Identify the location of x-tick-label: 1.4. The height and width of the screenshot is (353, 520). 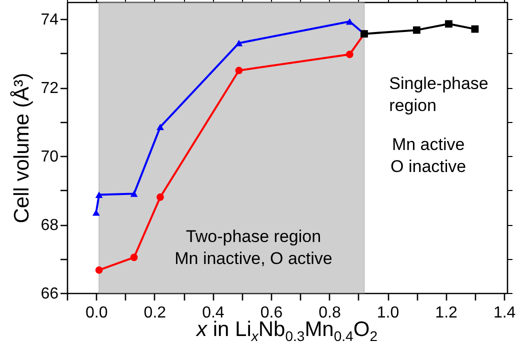
(504, 313).